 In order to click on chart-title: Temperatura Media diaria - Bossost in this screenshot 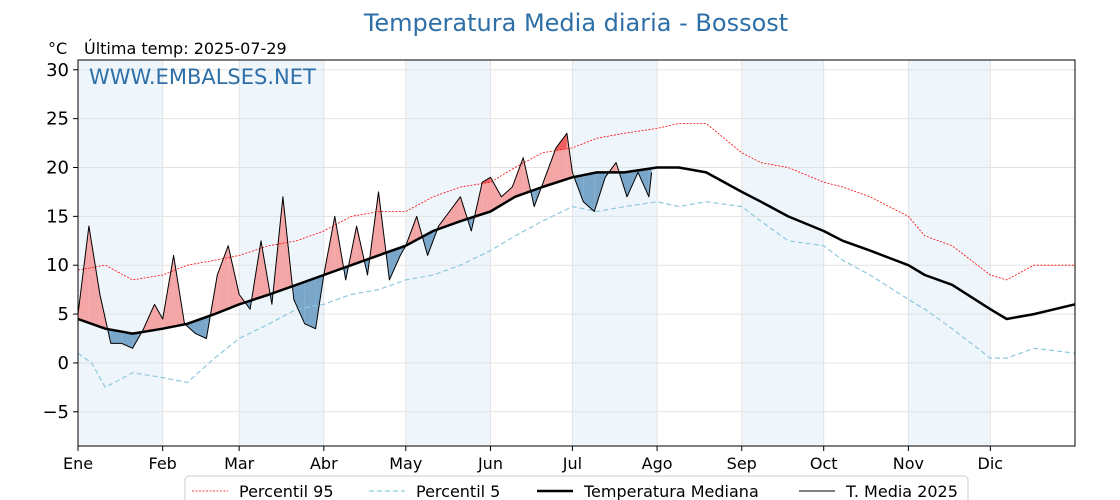, I will do `click(575, 23)`.